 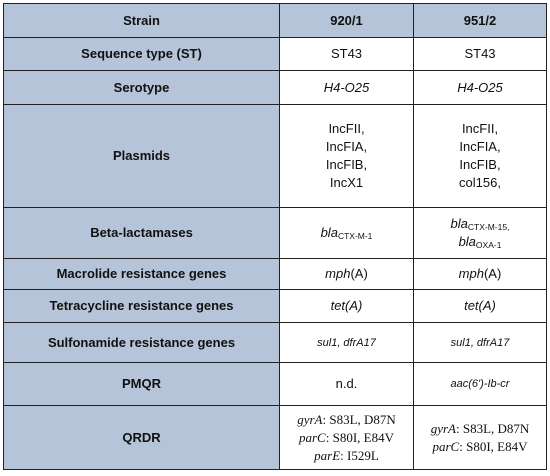 What do you see at coordinates (141, 384) in the screenshot?
I see `row-label-pmqr: PMQR` at bounding box center [141, 384].